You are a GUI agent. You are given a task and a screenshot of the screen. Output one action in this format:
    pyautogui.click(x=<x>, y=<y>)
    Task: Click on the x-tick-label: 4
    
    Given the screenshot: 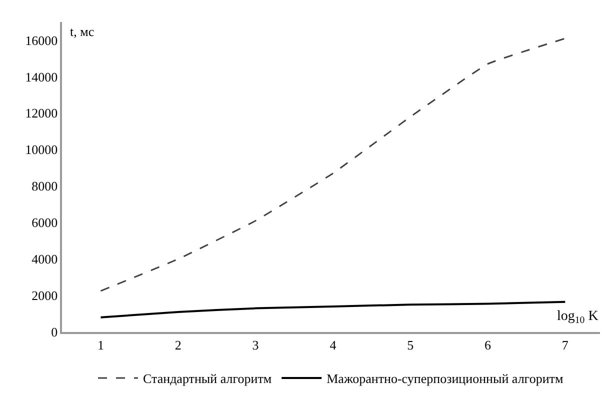 What is the action you would take?
    pyautogui.click(x=333, y=344)
    